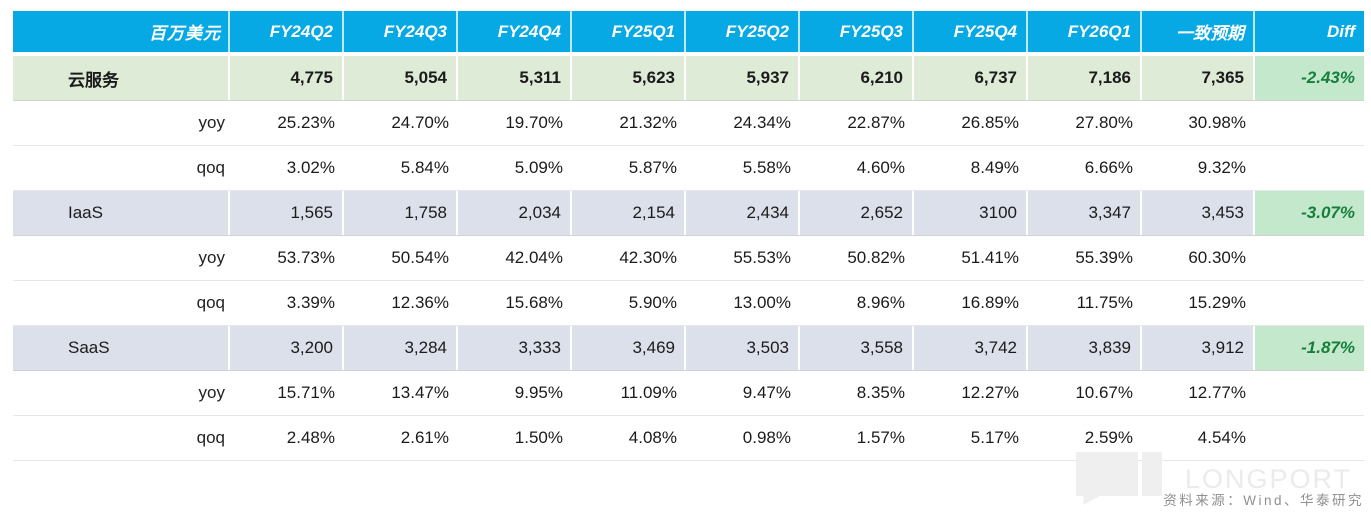  What do you see at coordinates (287, 393) in the screenshot?
I see `cell-saas-yoy-fy24q2: 15.71%` at bounding box center [287, 393].